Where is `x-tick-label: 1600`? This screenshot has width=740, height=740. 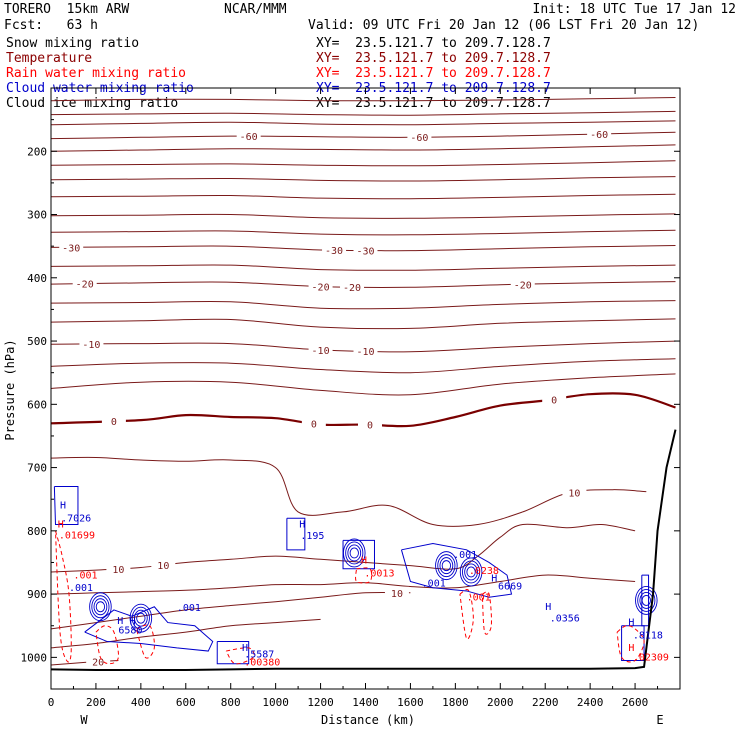 x-tick-label: 1600 is located at coordinates (410, 702).